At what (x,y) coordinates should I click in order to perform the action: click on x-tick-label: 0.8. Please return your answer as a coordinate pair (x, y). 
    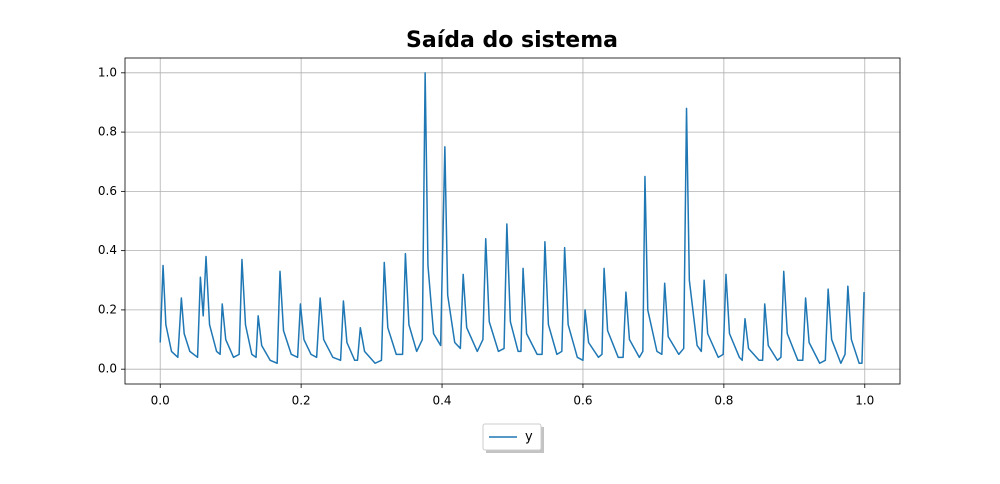
    Looking at the image, I should click on (723, 401).